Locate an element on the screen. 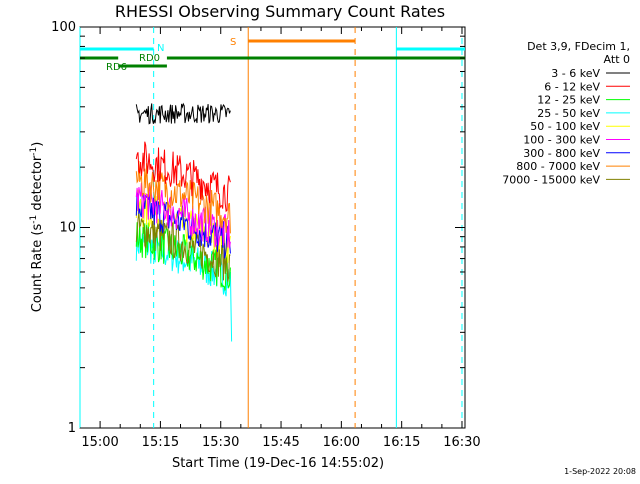 Image resolution: width=640 pixels, height=484 pixels. y-tick-label: 100 is located at coordinates (63, 27).